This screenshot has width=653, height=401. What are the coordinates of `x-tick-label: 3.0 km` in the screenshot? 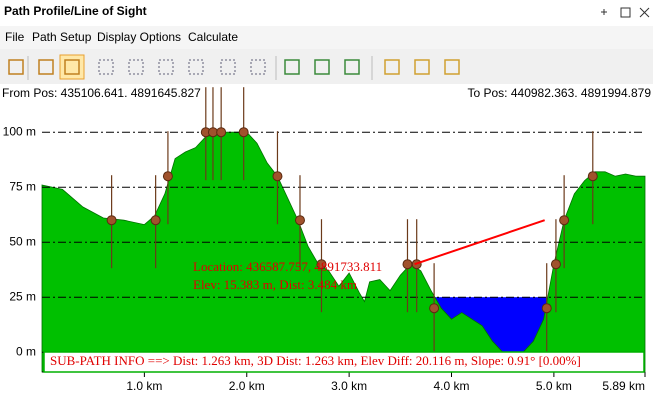 It's located at (349, 386).